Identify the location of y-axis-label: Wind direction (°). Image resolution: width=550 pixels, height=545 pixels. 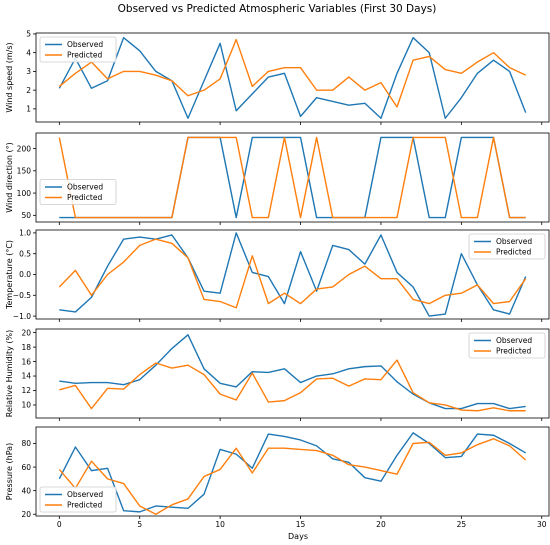
(9, 177).